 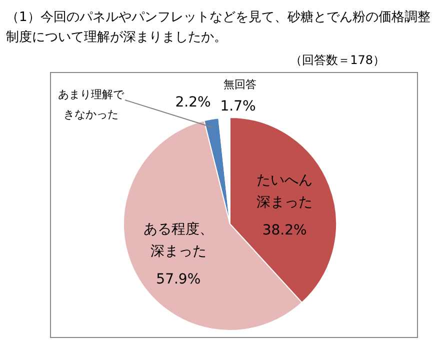 I want to click on data-label: 57.9%, so click(x=178, y=279).